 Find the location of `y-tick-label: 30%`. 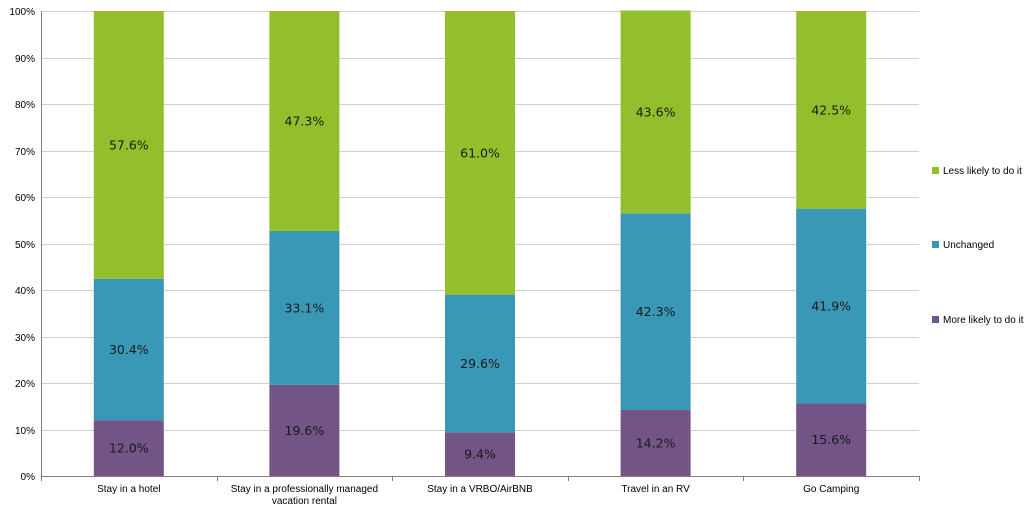

y-tick-label: 30% is located at coordinates (25, 338).